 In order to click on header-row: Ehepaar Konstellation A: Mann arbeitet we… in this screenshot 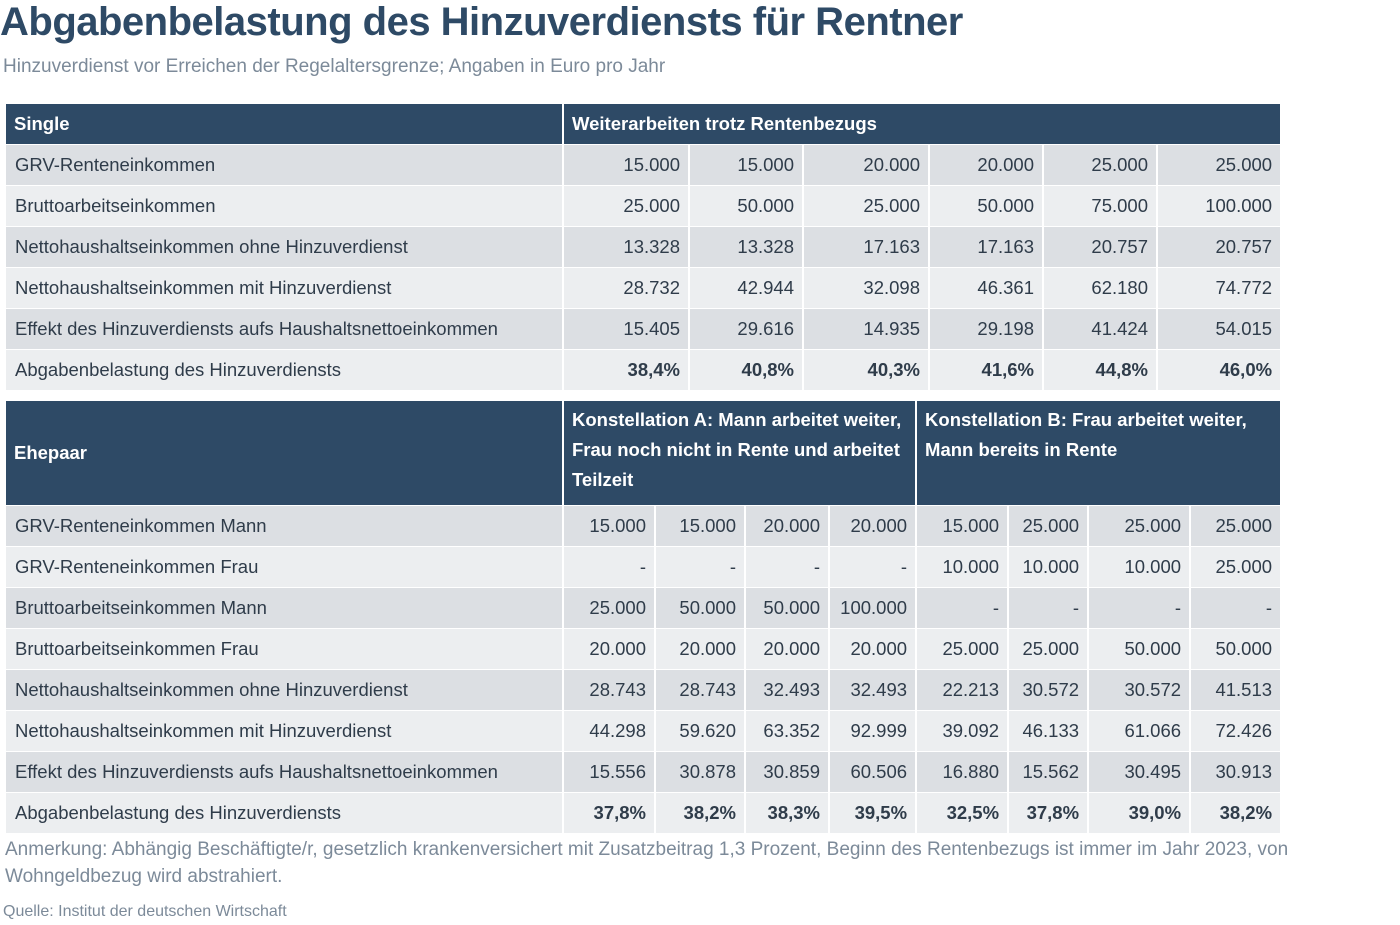, I will do `click(644, 453)`.